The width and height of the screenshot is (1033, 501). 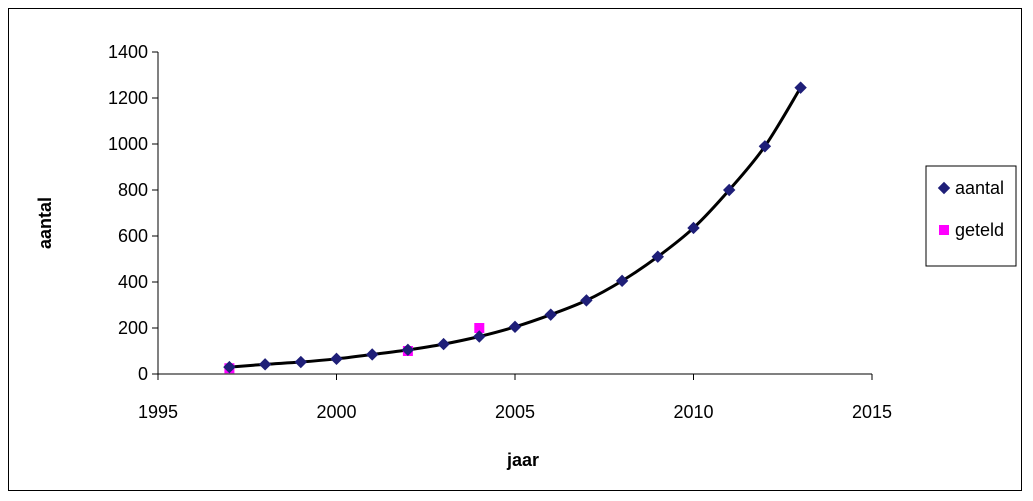 I want to click on legend-box, so click(x=971, y=216).